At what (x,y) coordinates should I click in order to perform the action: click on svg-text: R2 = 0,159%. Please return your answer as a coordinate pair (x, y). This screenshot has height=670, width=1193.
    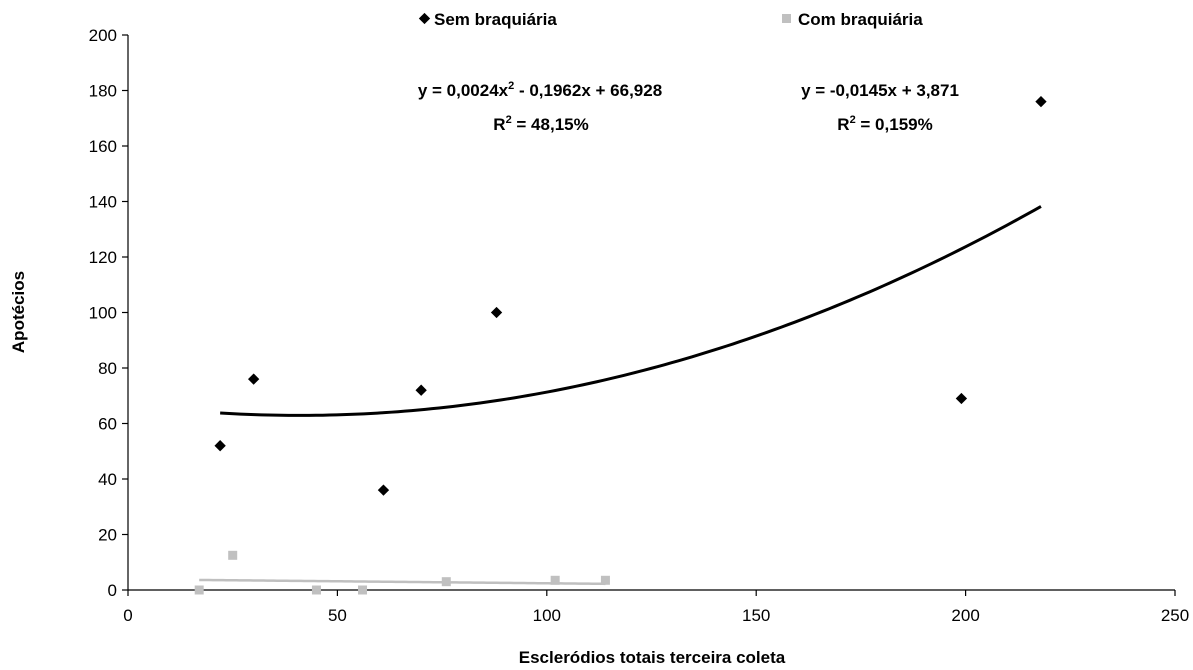
    Looking at the image, I should click on (884, 124).